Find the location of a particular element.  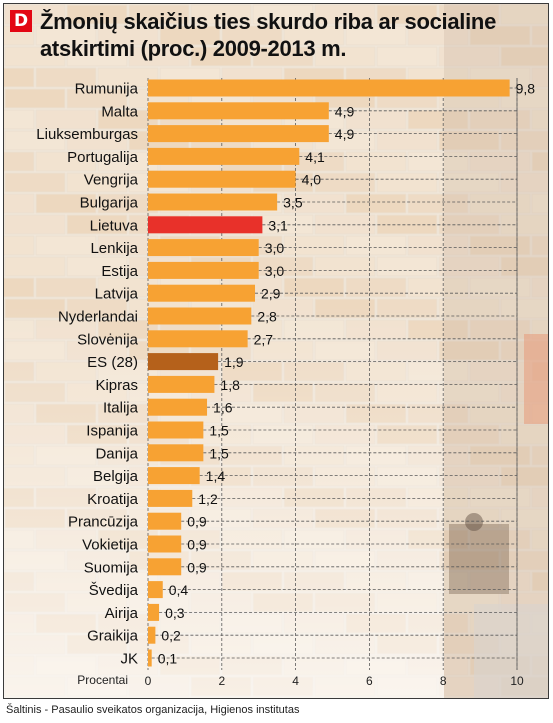

value-label: 0,1 is located at coordinates (168, 659).